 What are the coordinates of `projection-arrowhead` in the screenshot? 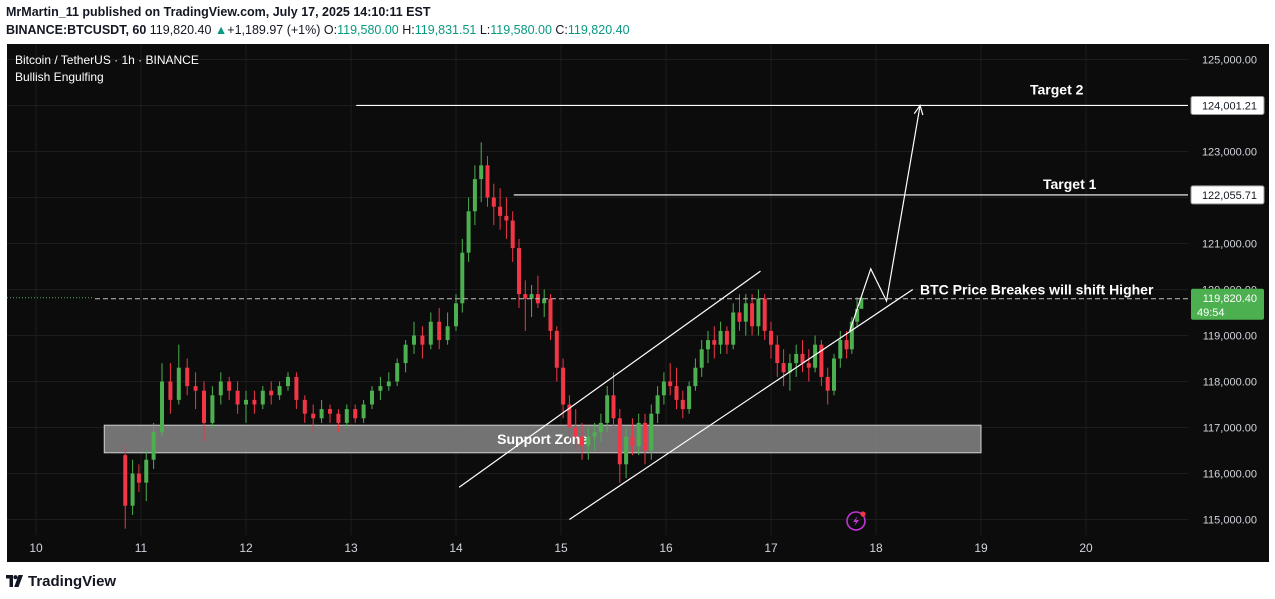 It's located at (918, 110).